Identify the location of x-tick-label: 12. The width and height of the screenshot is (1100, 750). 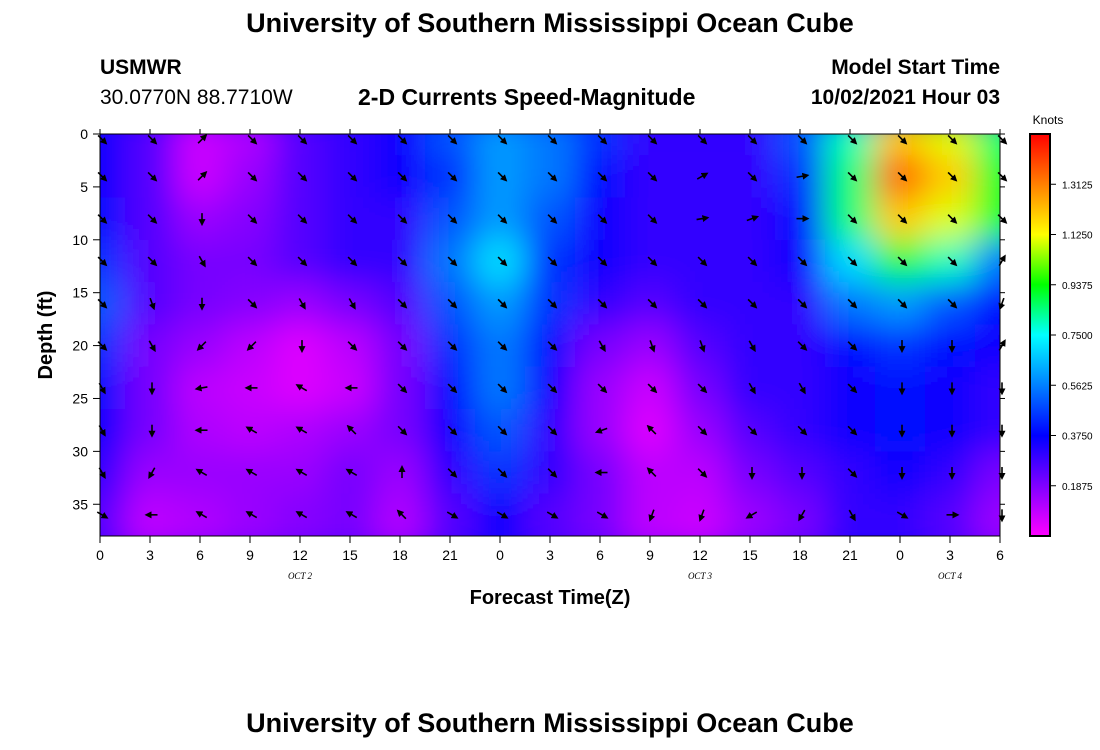
(700, 555).